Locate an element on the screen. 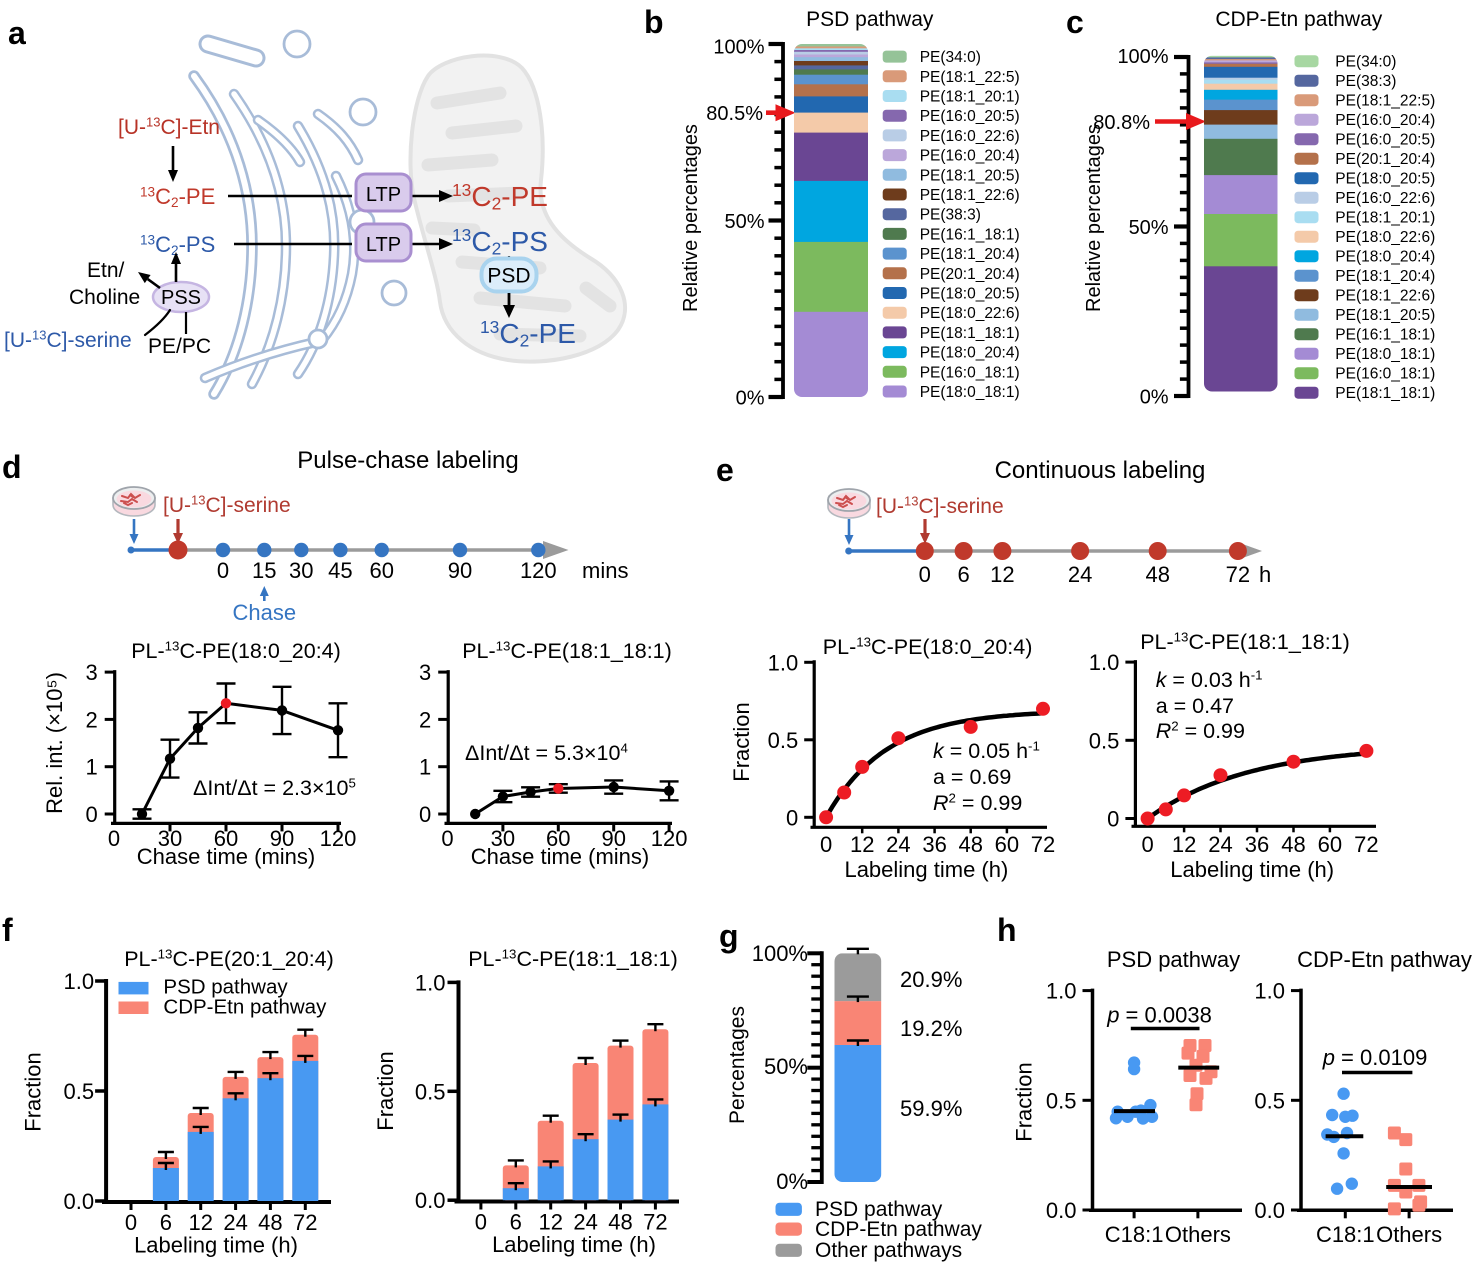  svg-text: 6 is located at coordinates (963, 574).